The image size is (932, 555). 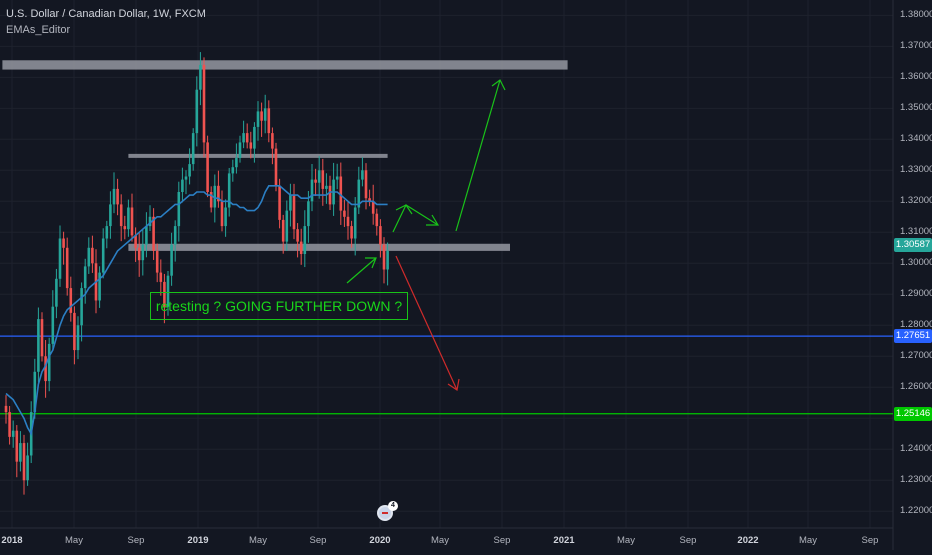 What do you see at coordinates (417, 215) in the screenshot?
I see `bounce-arrow-head` at bounding box center [417, 215].